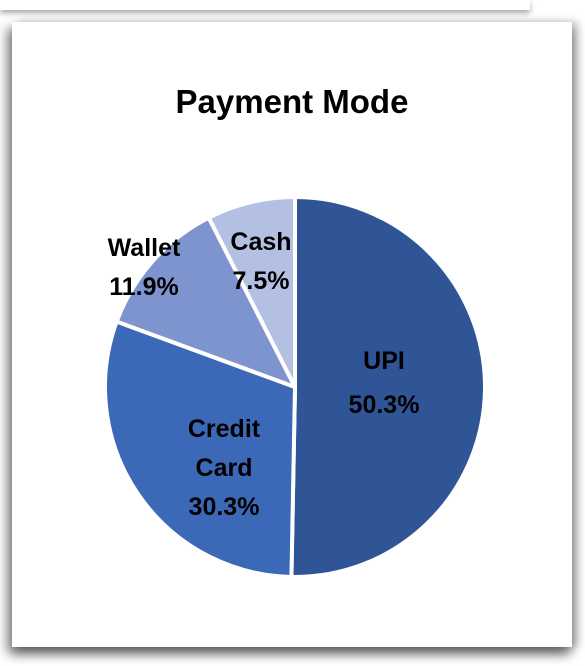  I want to click on data-label-wallet-name: Wallet, so click(144, 248).